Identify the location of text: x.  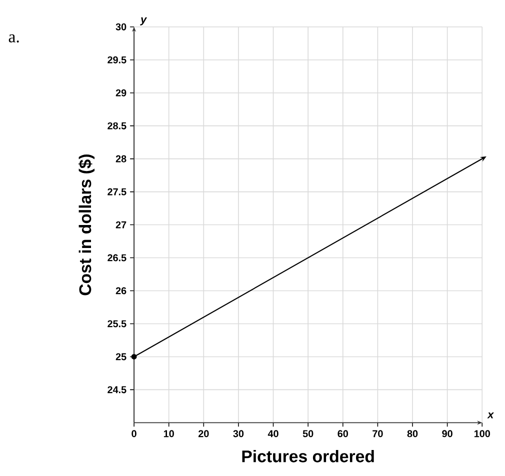
(490, 415).